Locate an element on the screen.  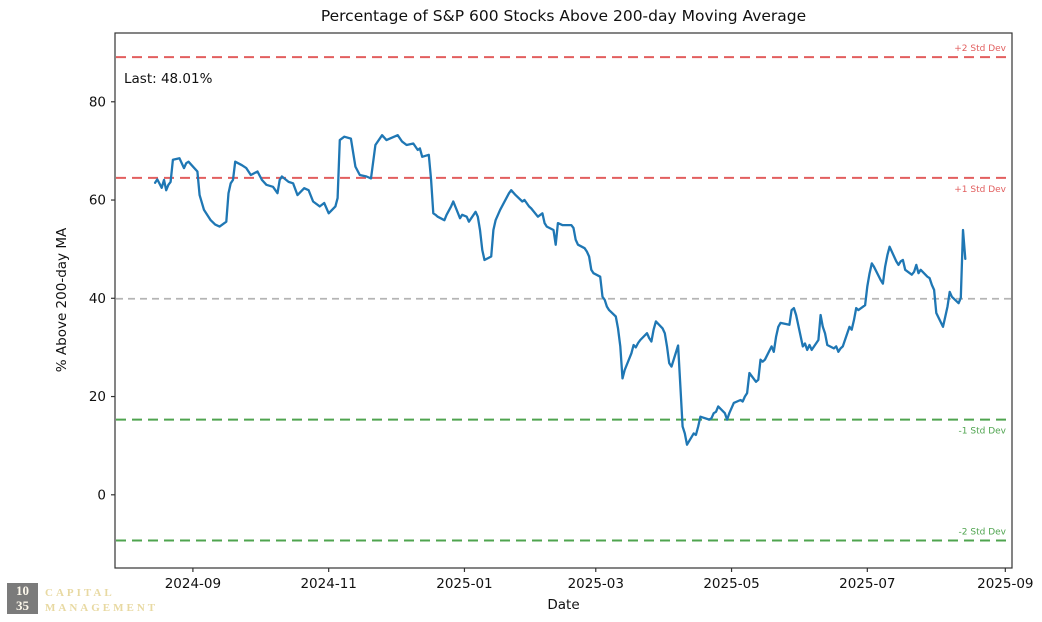
svg-text: +1 Std Dev is located at coordinates (980, 190).